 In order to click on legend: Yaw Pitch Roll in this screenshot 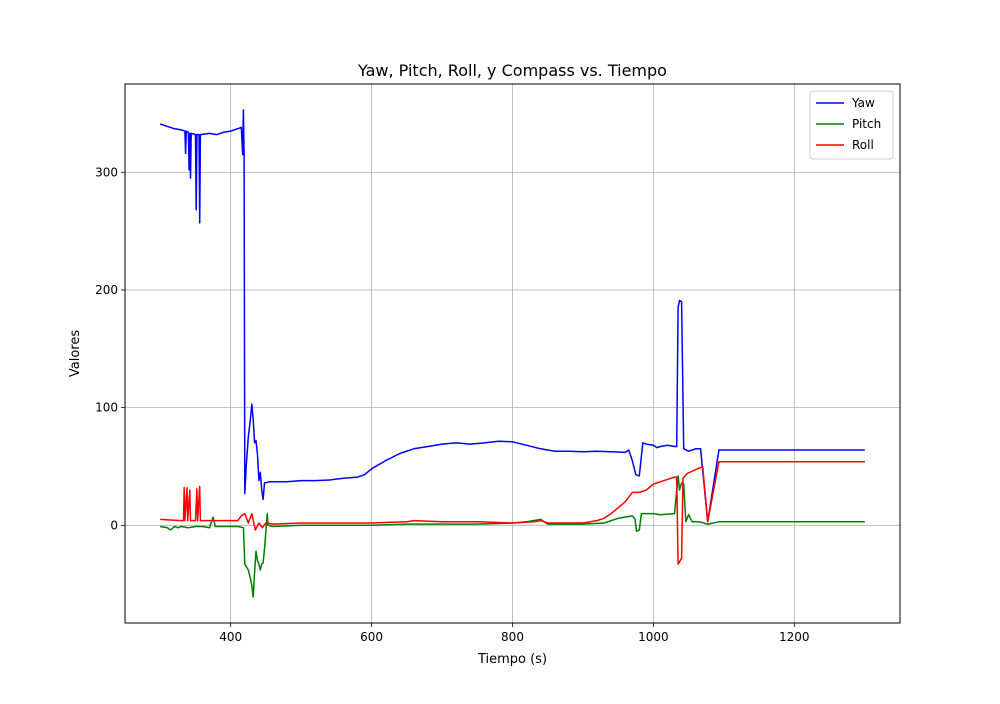, I will do `click(851, 125)`.